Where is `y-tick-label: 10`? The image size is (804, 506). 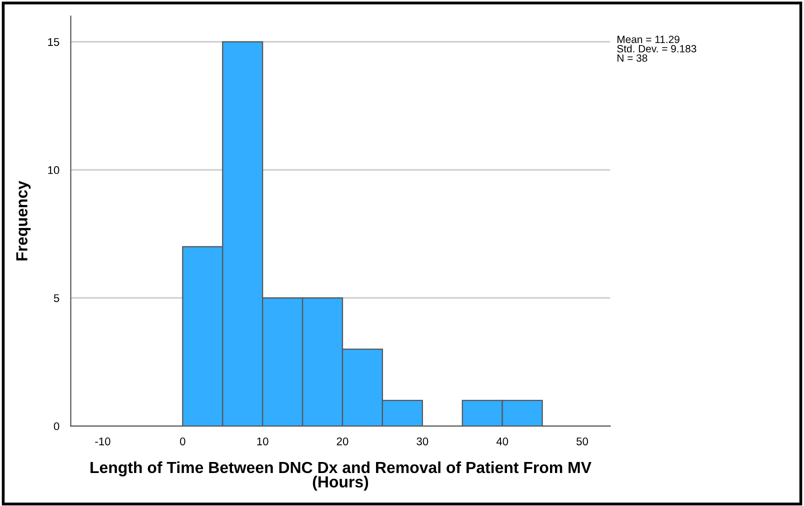
y-tick-label: 10 is located at coordinates (54, 170).